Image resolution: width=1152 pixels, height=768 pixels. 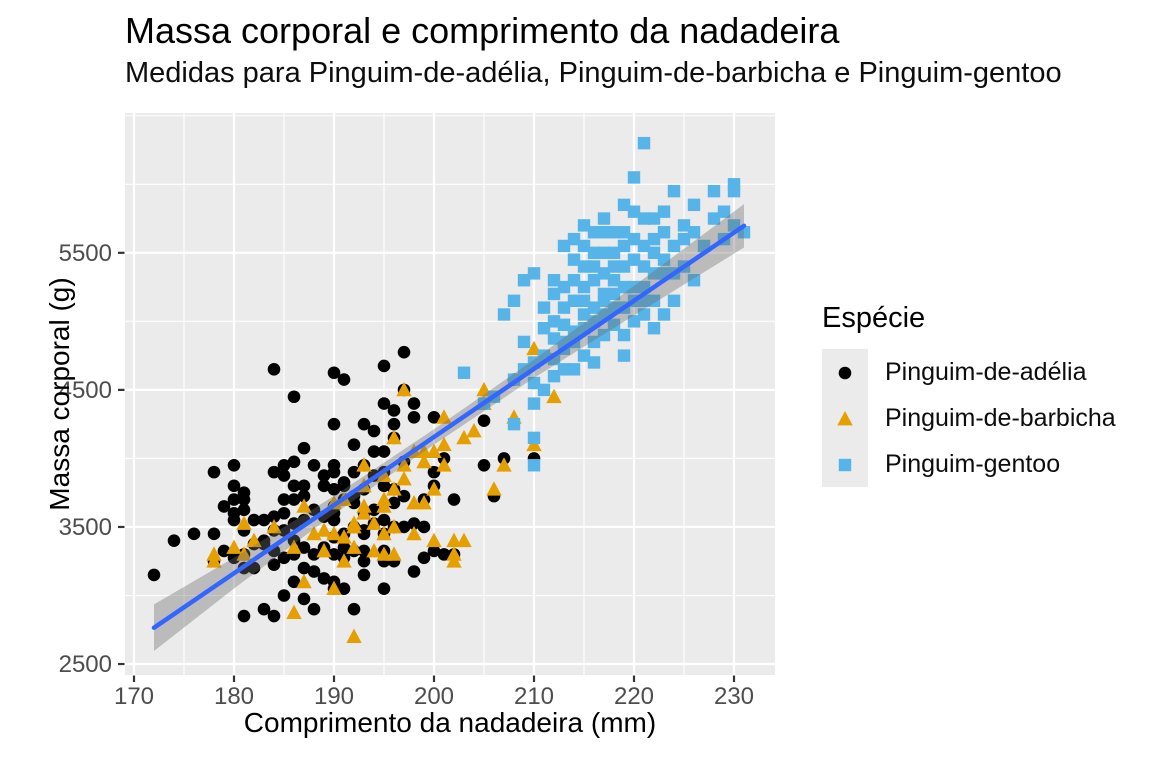 What do you see at coordinates (434, 696) in the screenshot?
I see `svg-text: 200` at bounding box center [434, 696].